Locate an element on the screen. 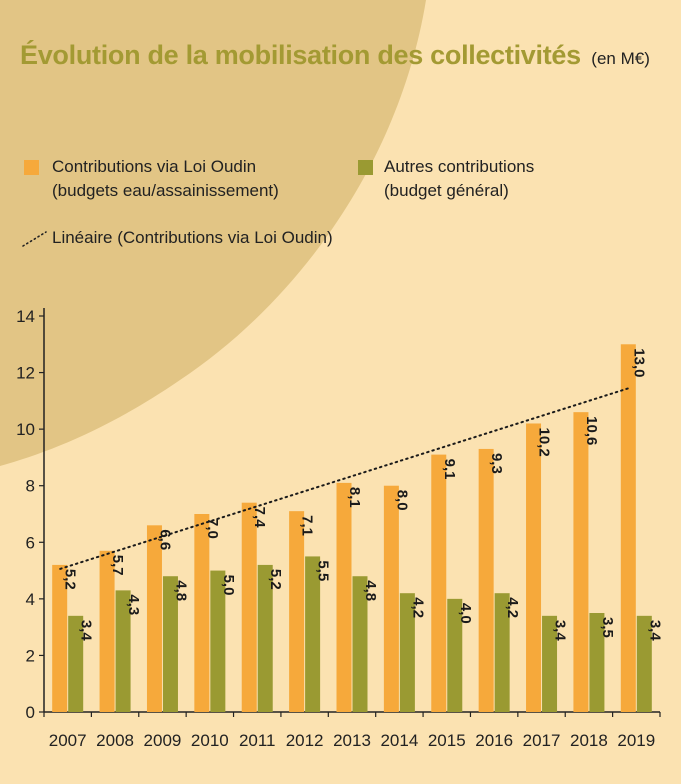 The width and height of the screenshot is (681, 784). x-tick-label: 2016 is located at coordinates (494, 740).